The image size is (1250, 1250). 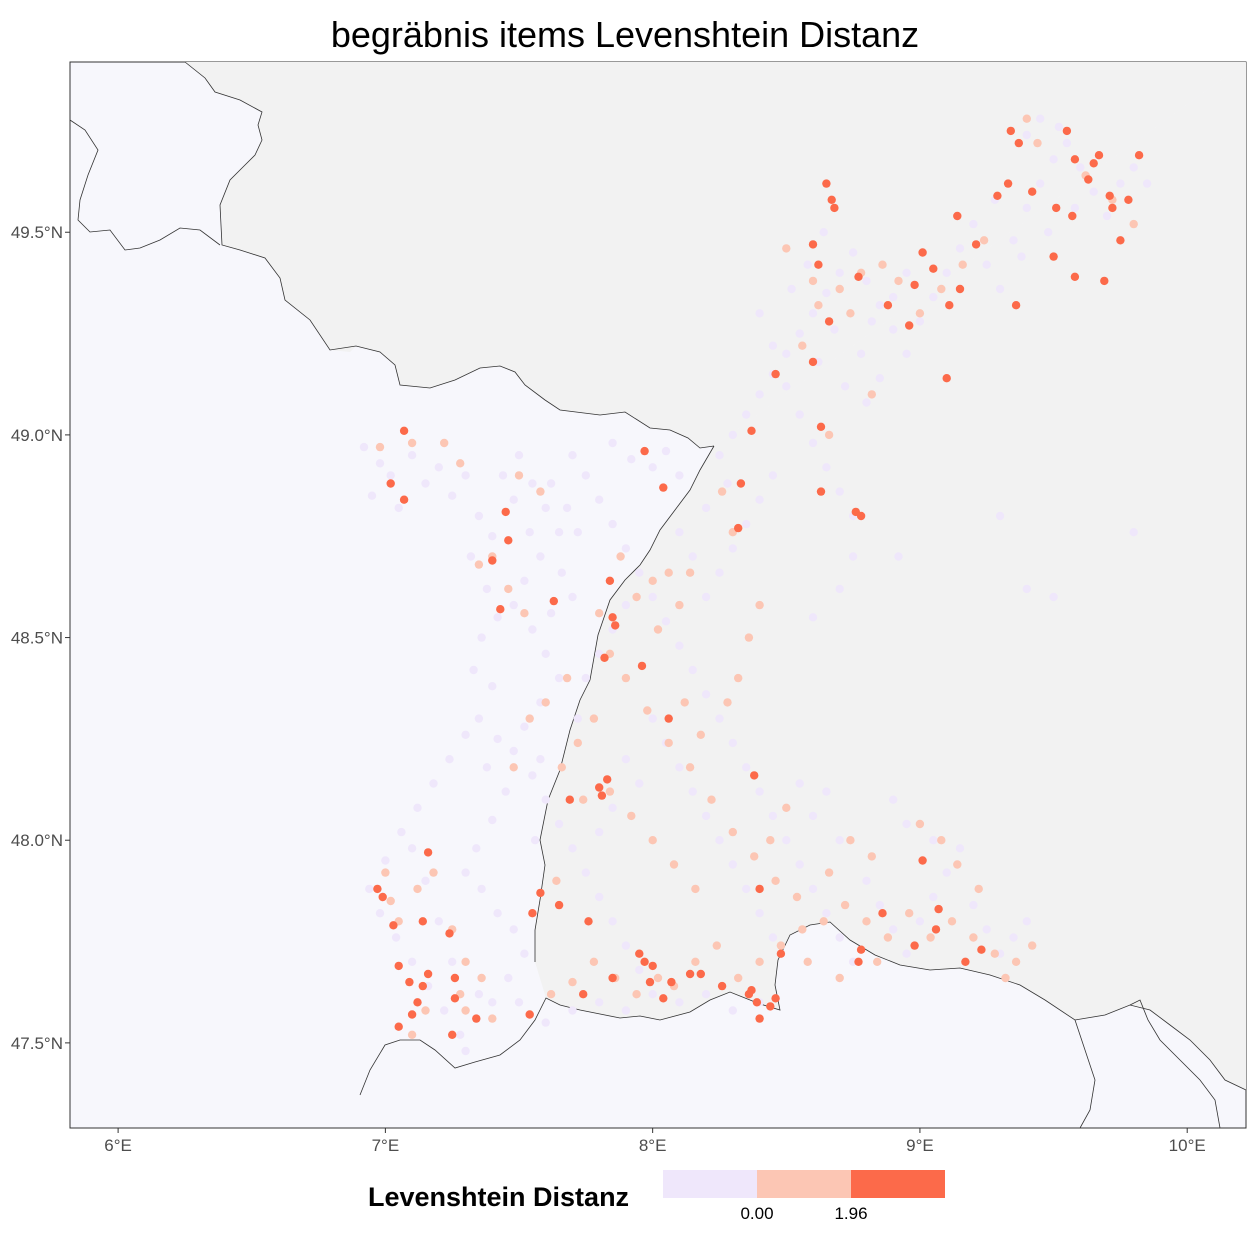 What do you see at coordinates (40, 638) in the screenshot?
I see `y-axis: 47.5°N 48.0°N 48.5°N 49.0°N 49.5°N` at bounding box center [40, 638].